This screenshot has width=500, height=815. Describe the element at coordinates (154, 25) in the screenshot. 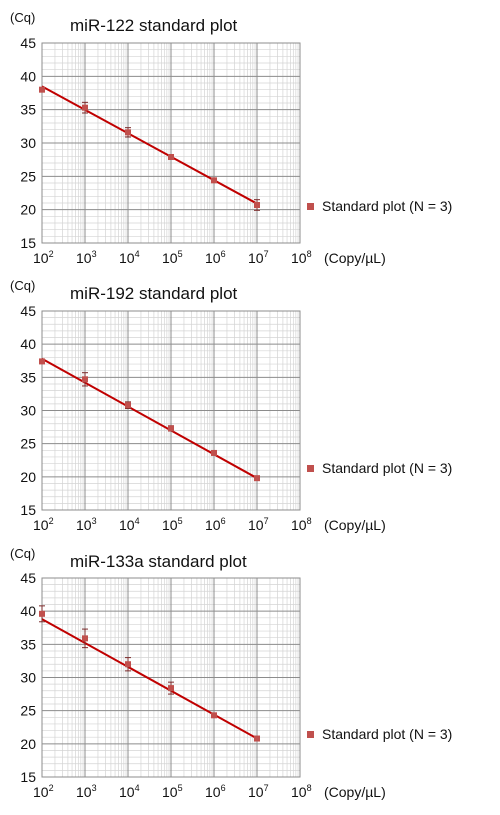

I see `chart-title: miR-122 standard plot` at that location.